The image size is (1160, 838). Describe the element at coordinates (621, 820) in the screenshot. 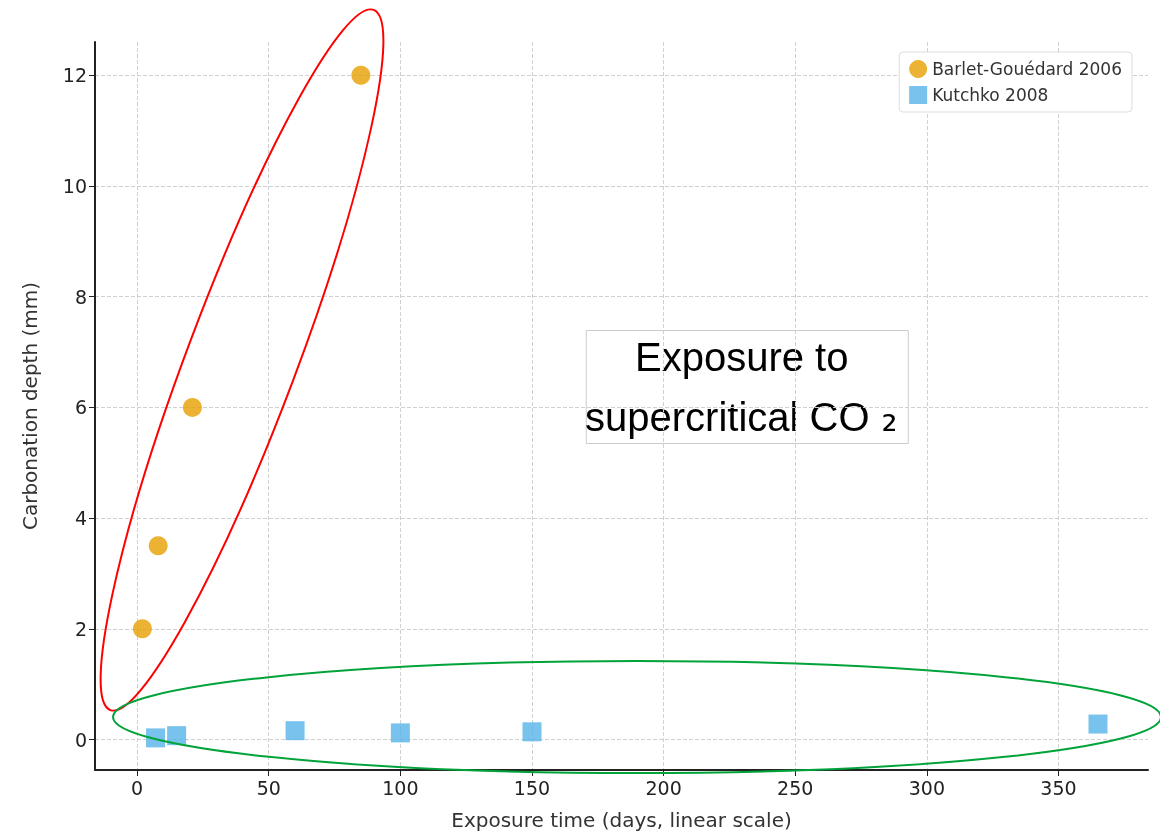

I see `x-axis-title: Exposure time (days, linear scale)` at that location.